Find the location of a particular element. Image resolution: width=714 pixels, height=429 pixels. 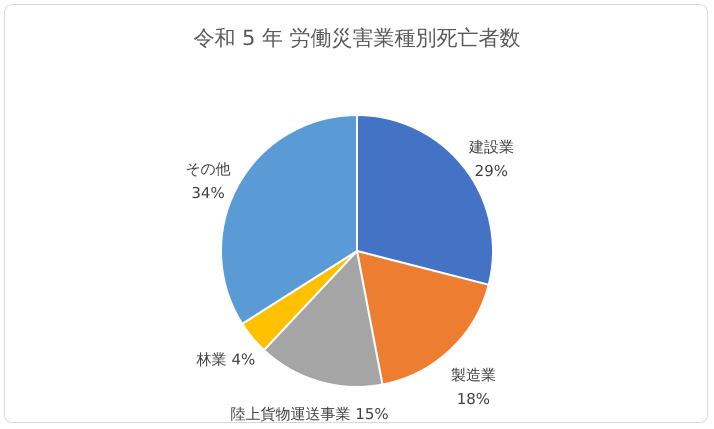

data-label: 18% is located at coordinates (473, 399).